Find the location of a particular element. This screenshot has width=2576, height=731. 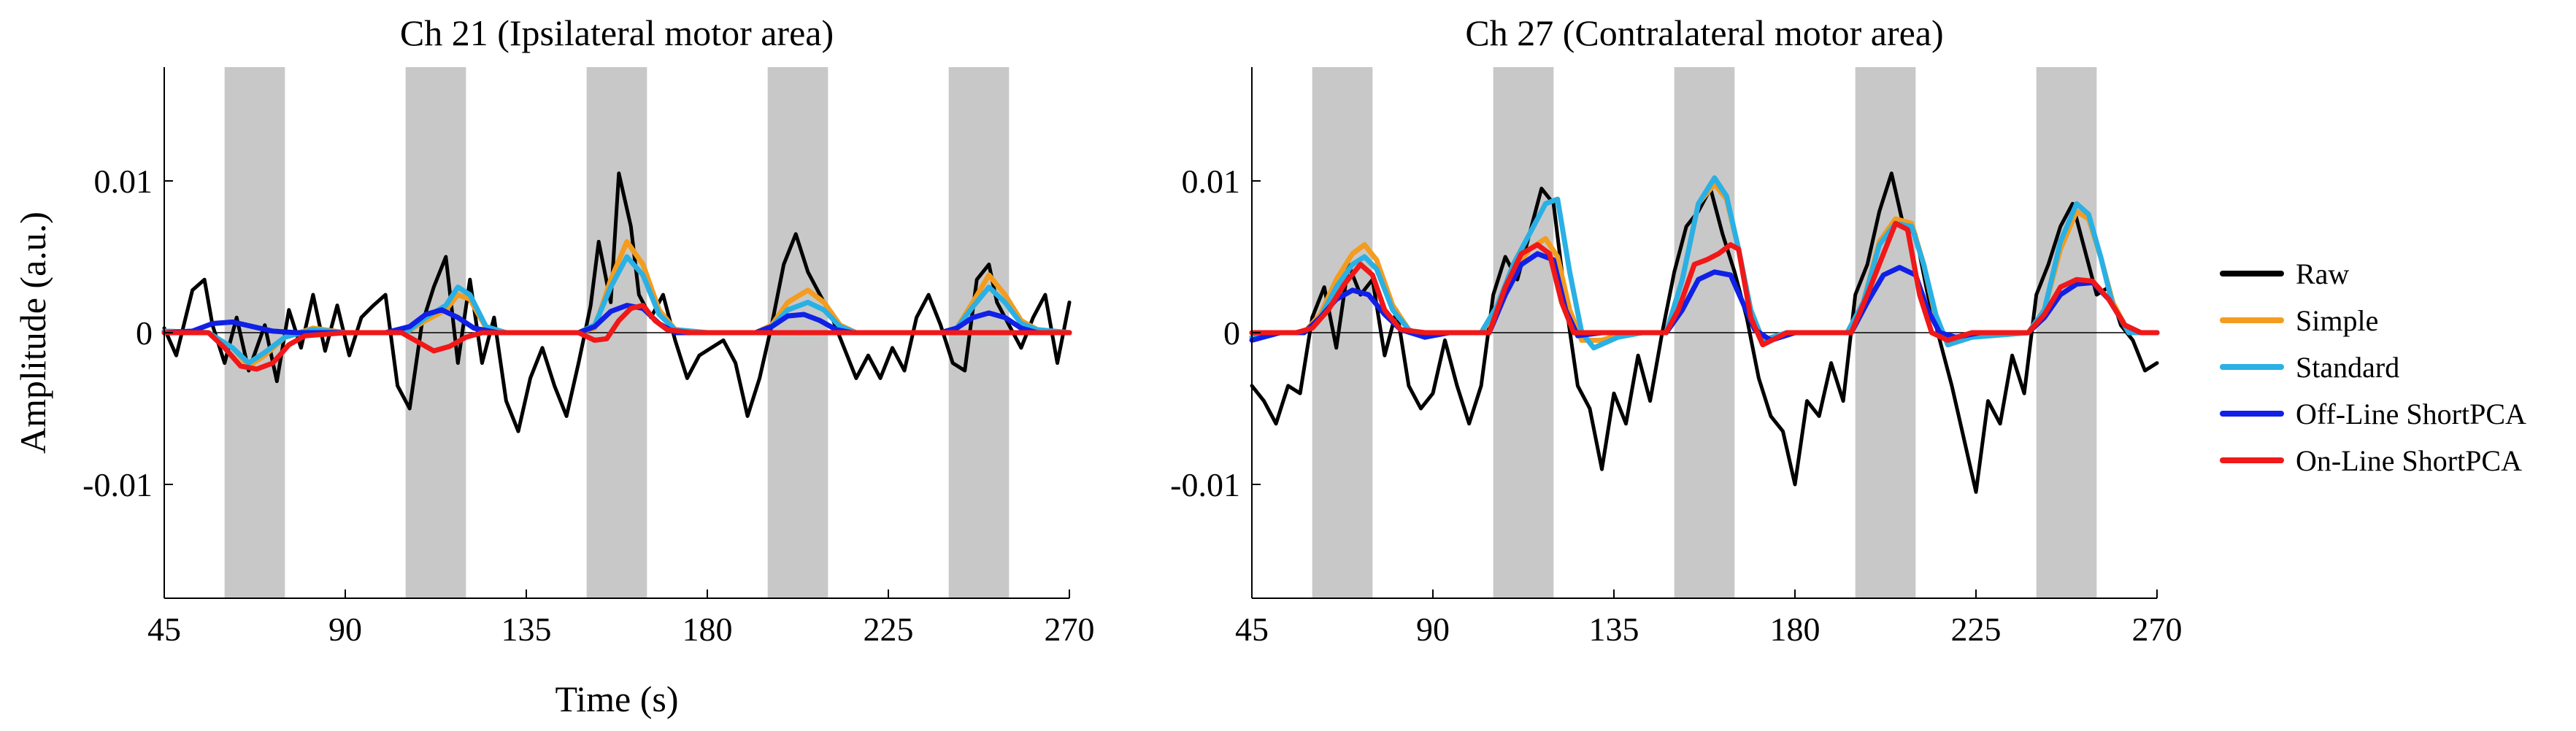

ch0-x-tick-label-270: 270 is located at coordinates (1070, 629).